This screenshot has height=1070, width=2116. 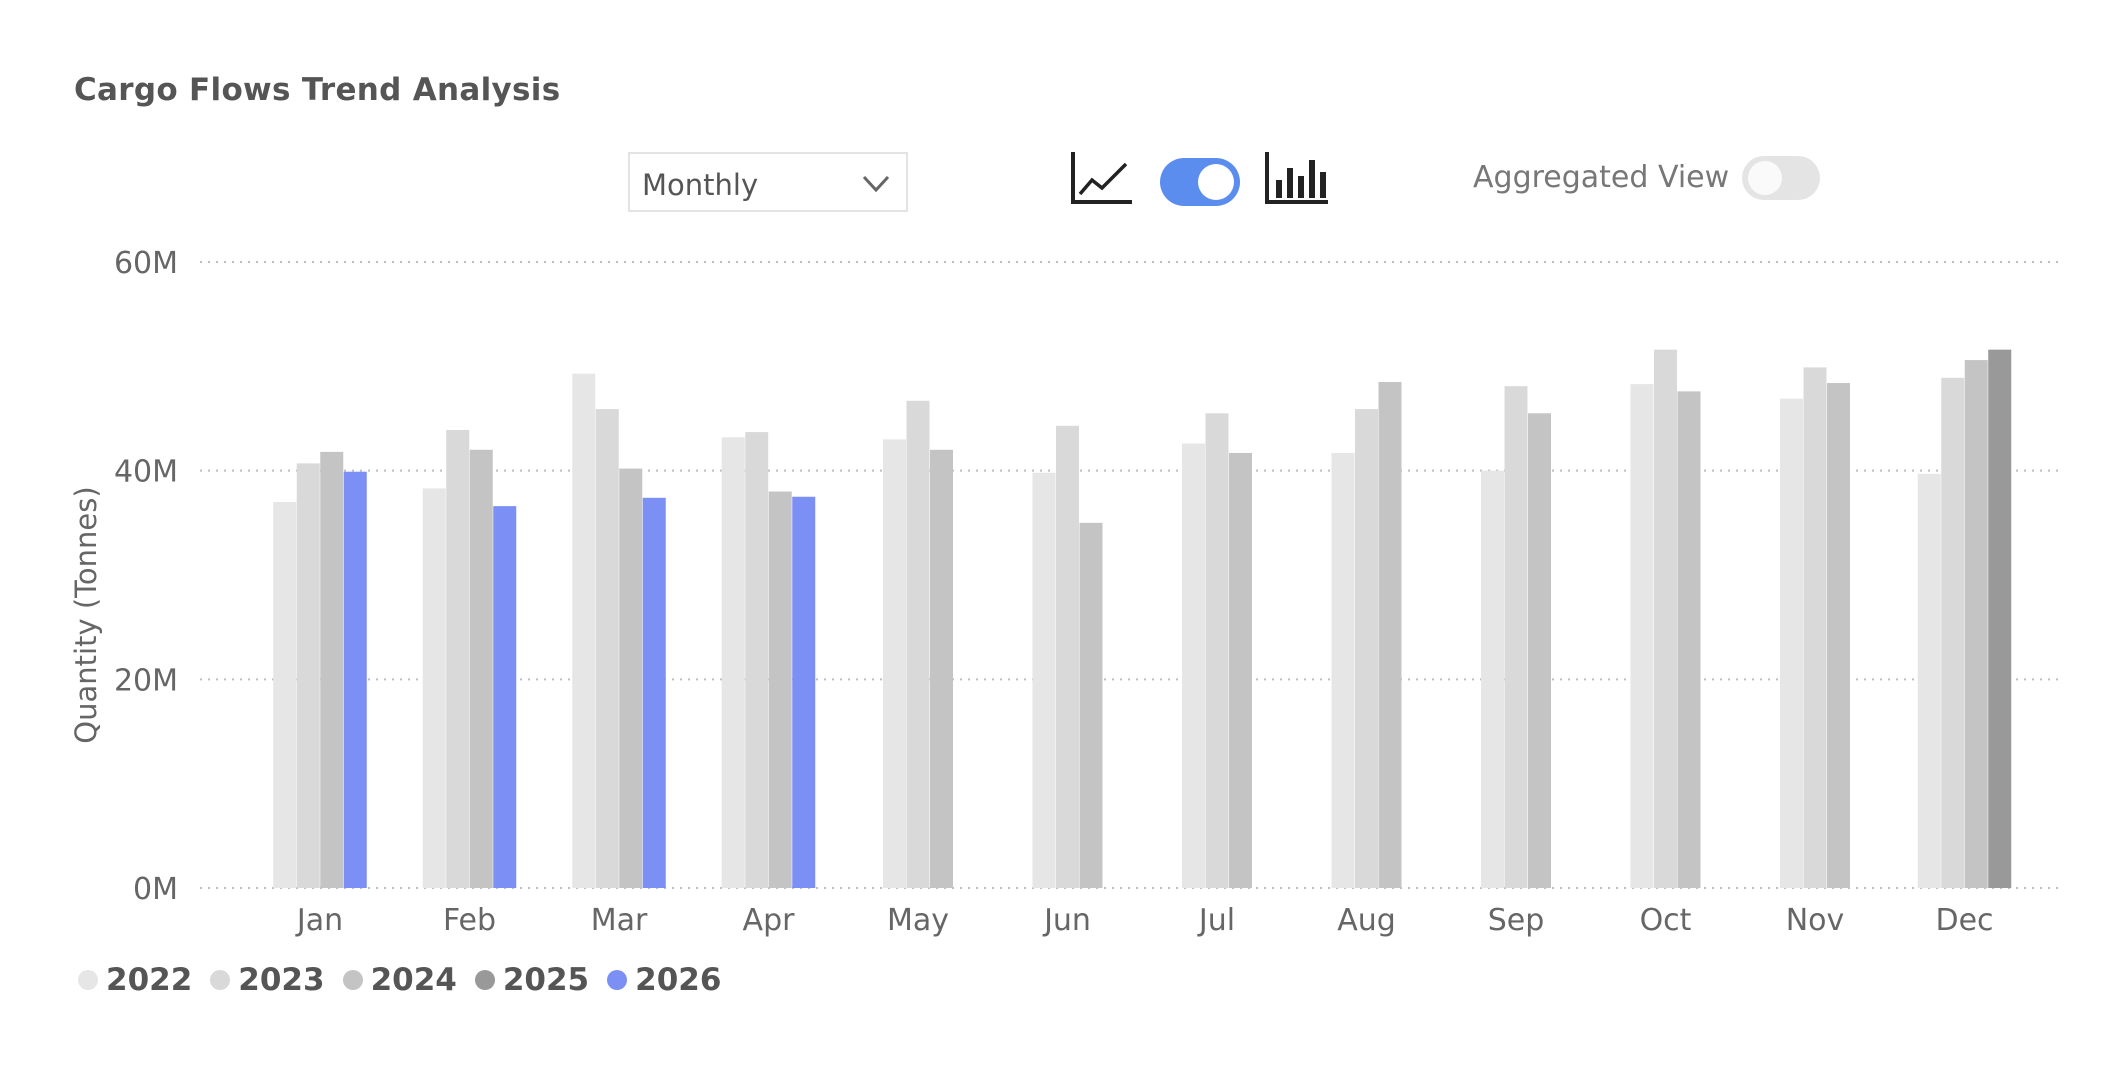 What do you see at coordinates (332, 669) in the screenshot?
I see `bar-2024-jan` at bounding box center [332, 669].